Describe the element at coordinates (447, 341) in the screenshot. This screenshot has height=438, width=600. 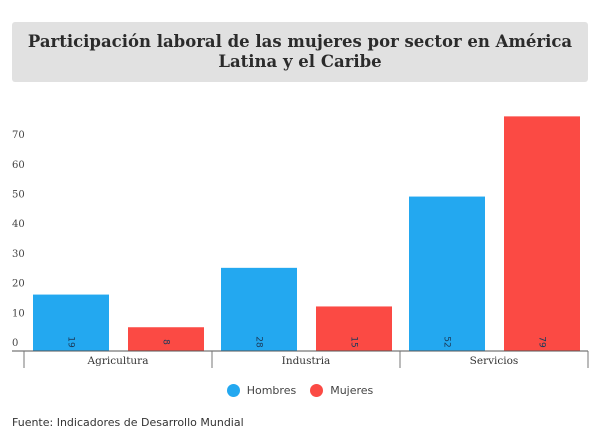
I see `data-label: 52` at that location.